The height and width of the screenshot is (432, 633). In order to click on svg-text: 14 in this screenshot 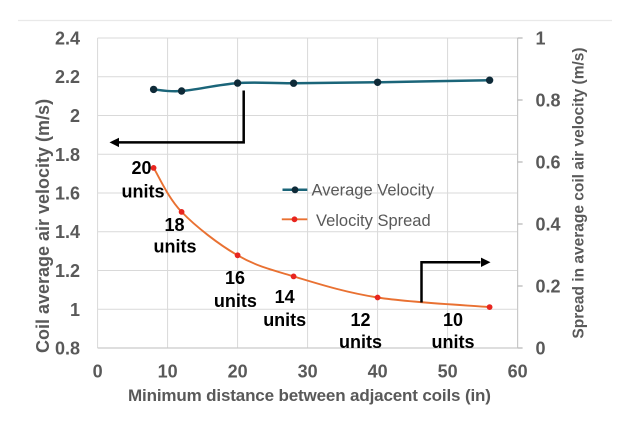, I will do `click(285, 297)`.